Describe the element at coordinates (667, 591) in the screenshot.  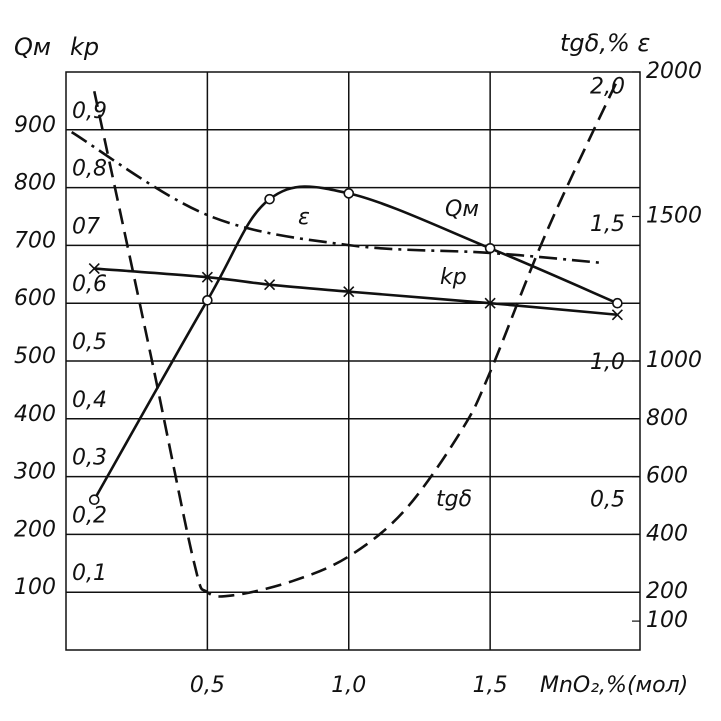
I see `y2-tick-label: 200` at that location.